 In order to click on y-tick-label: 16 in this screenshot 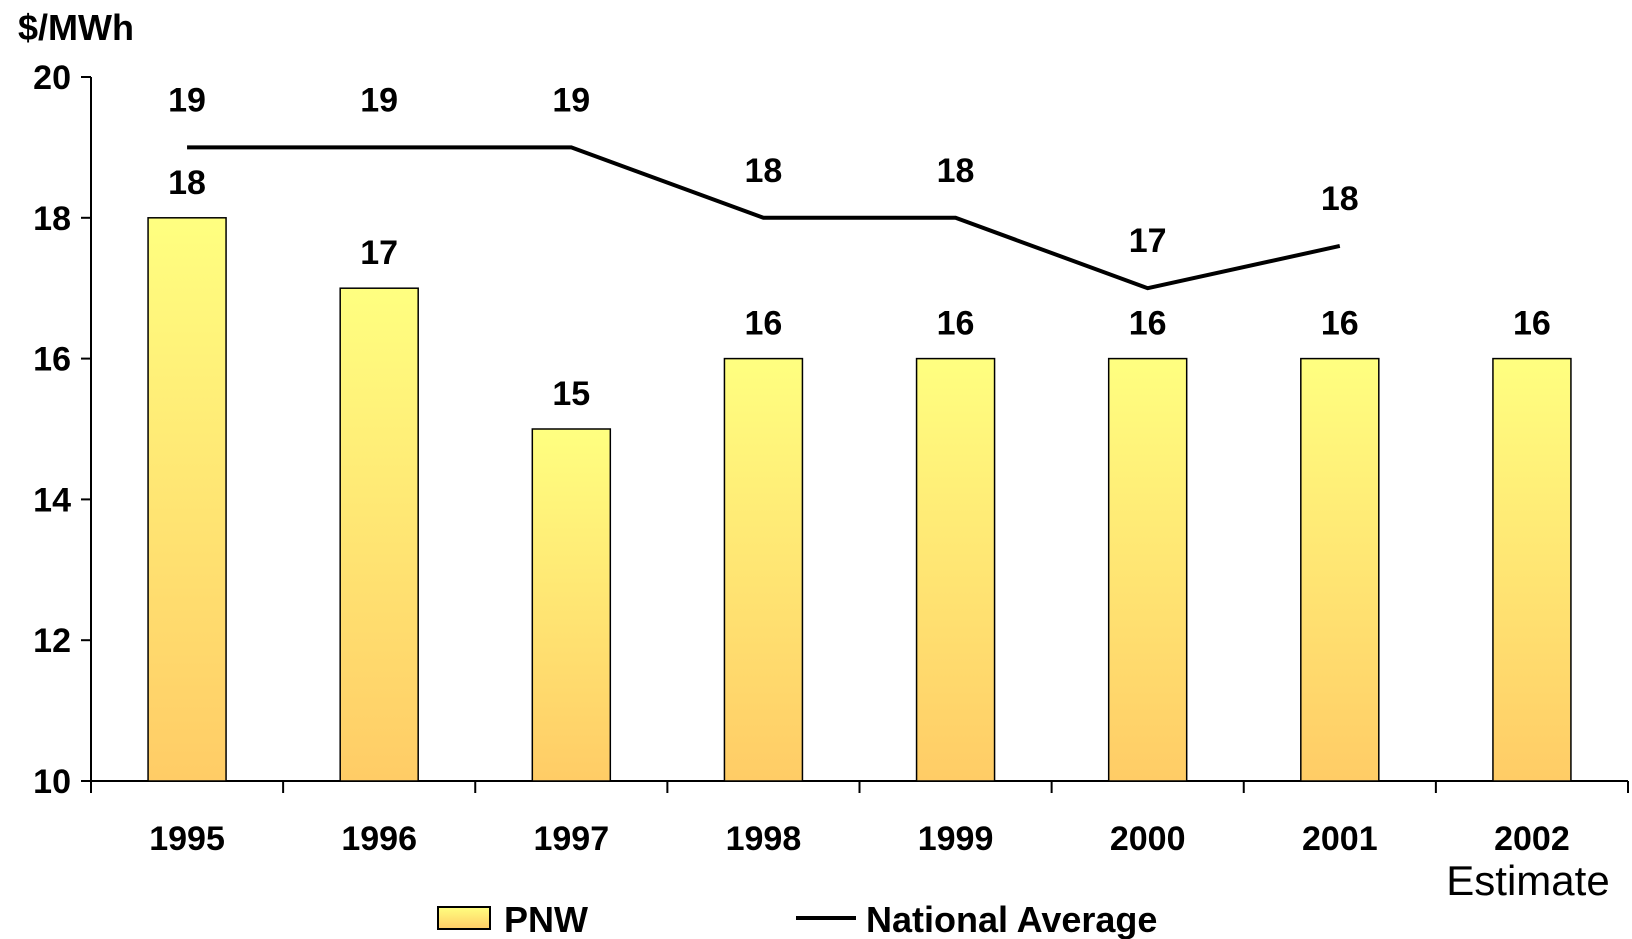, I will do `click(52, 360)`.